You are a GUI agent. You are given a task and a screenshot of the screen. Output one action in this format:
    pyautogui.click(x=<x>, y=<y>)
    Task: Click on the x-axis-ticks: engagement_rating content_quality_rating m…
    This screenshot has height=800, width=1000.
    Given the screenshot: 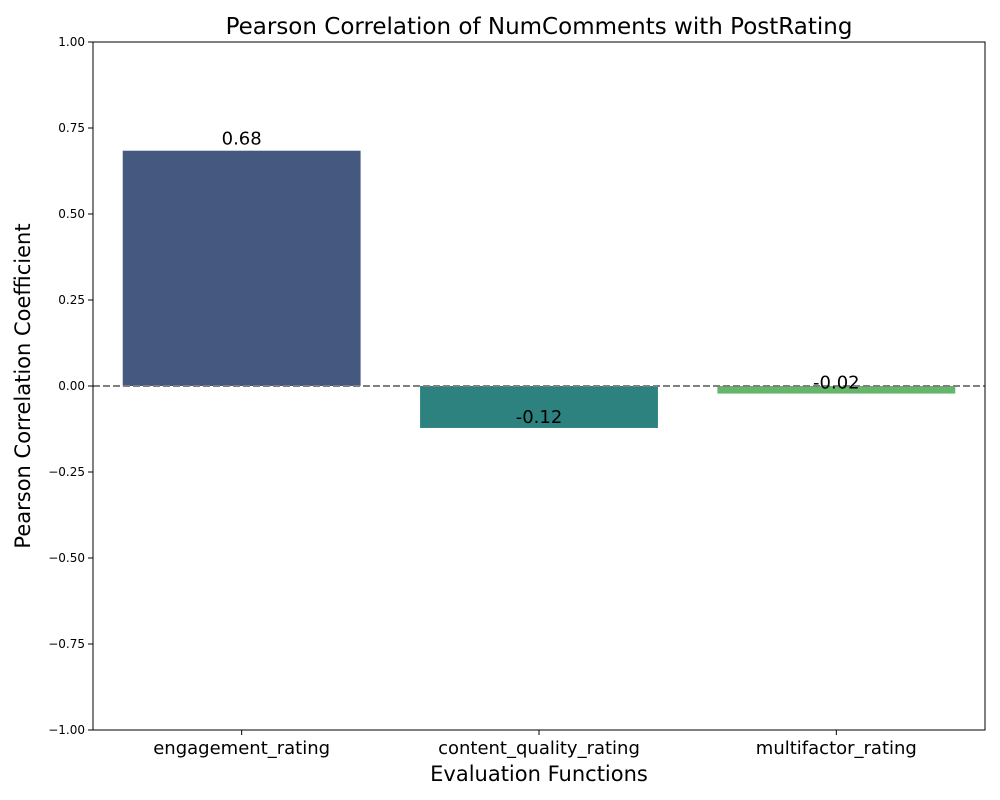 What is the action you would take?
    pyautogui.click(x=535, y=744)
    